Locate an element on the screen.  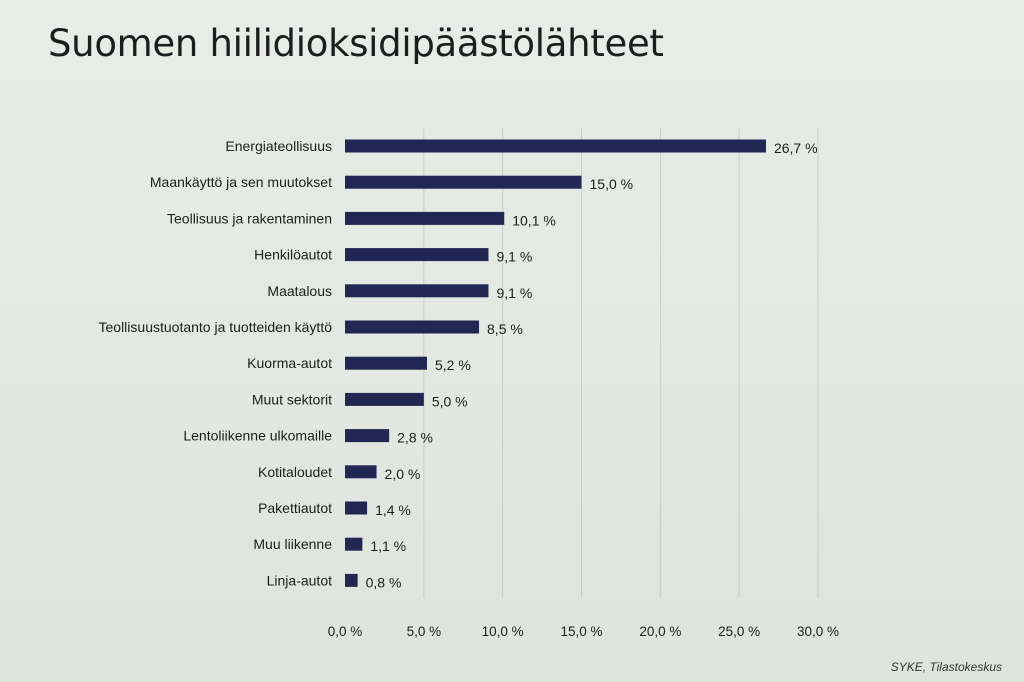
category-label: Maatalous is located at coordinates (299, 291).